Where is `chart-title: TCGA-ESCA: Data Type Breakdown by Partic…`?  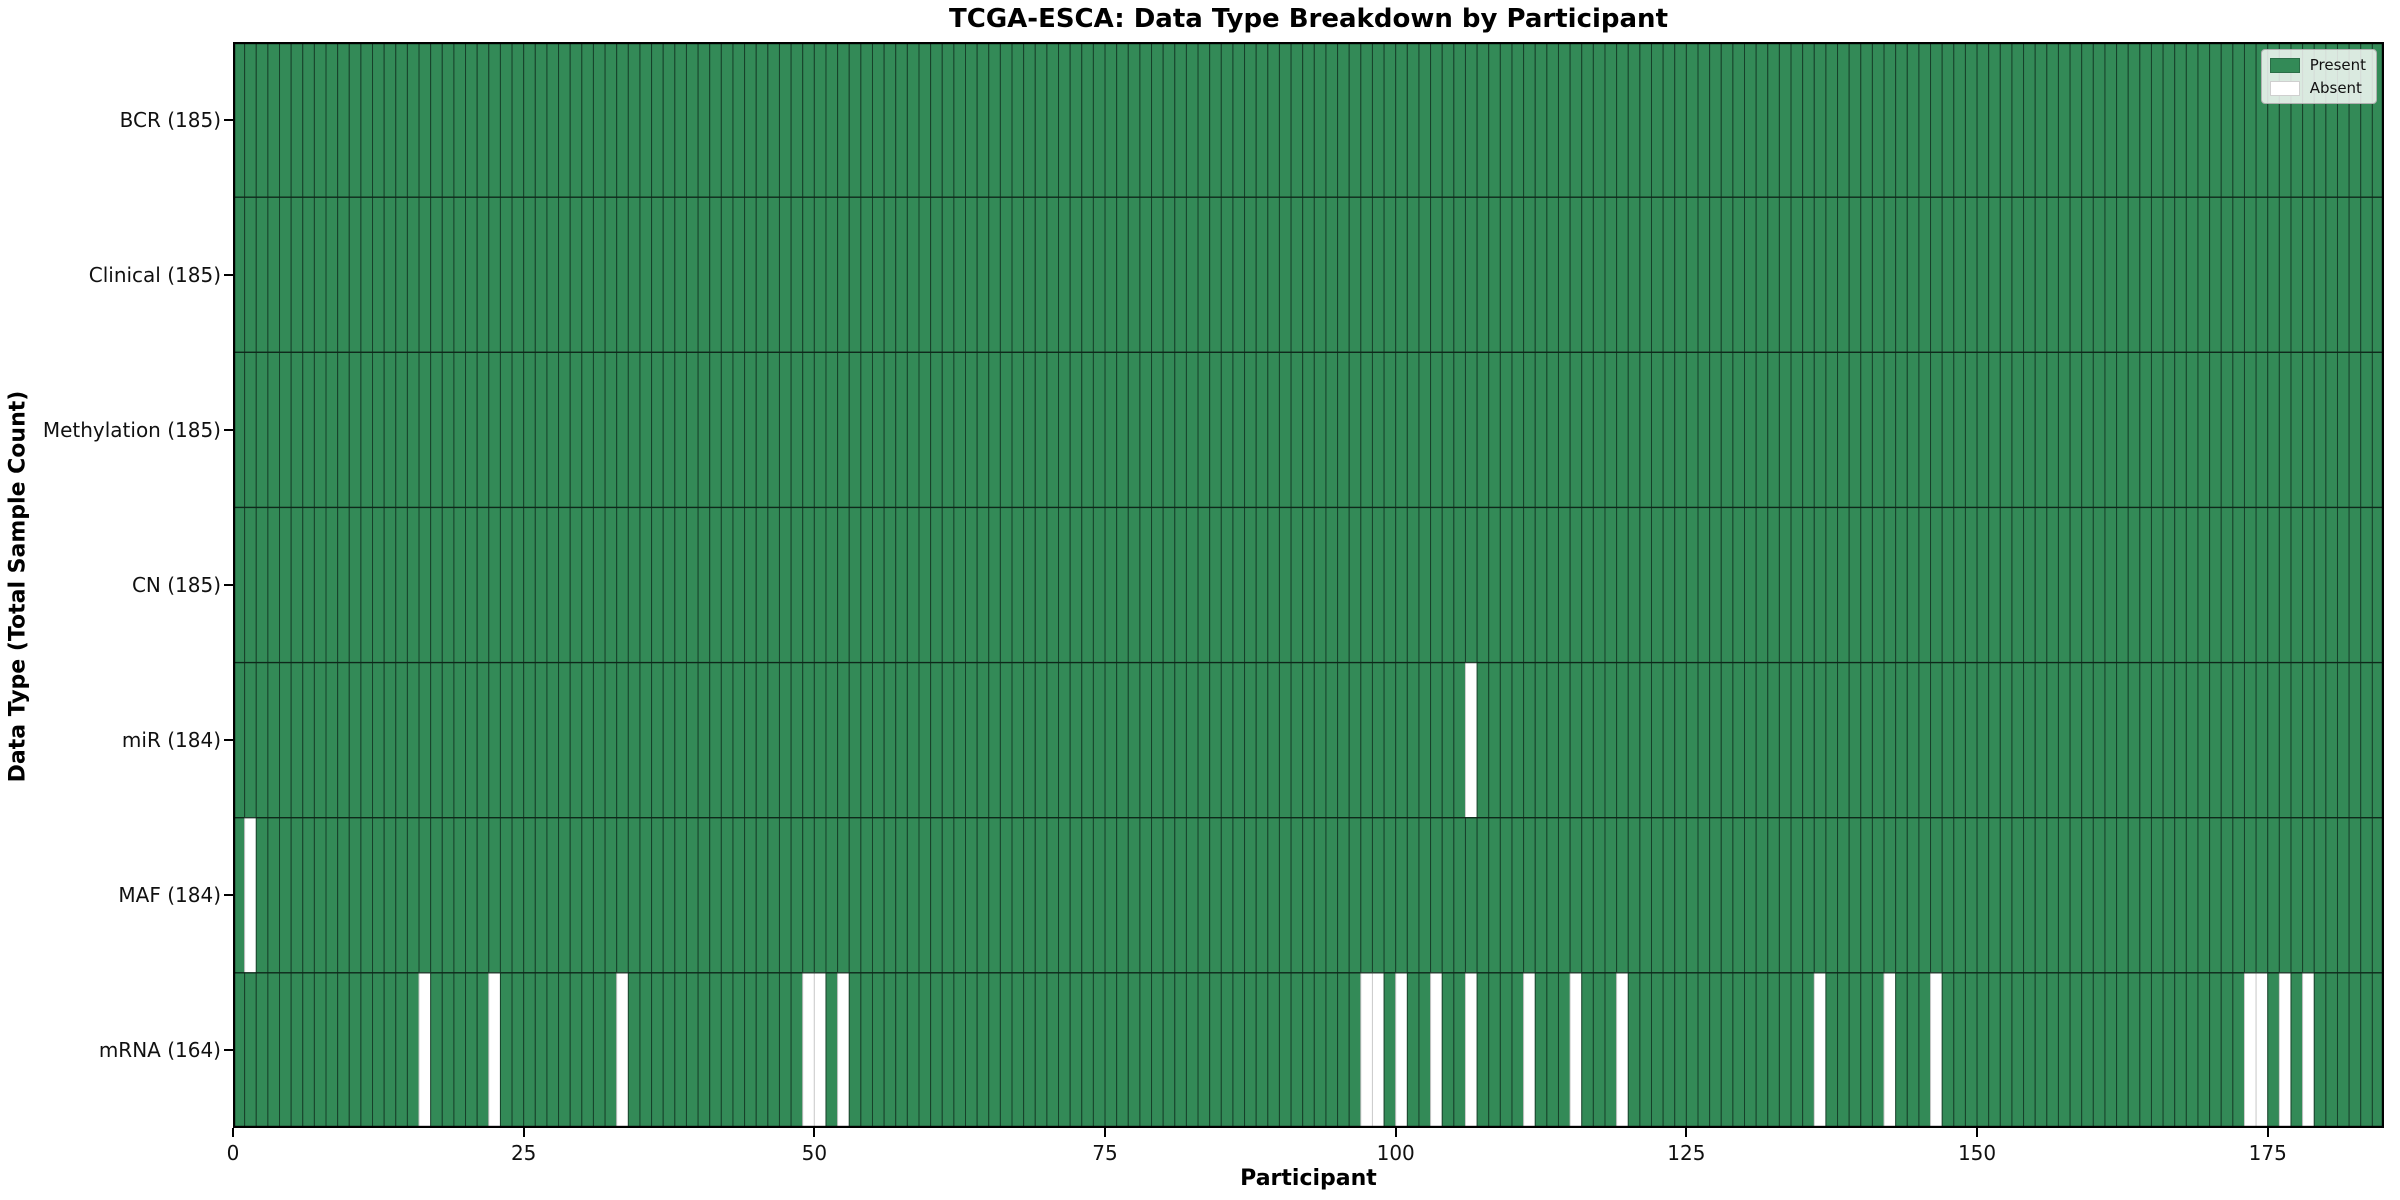
chart-title: TCGA-ESCA: Data Type Breakdown by Partic… is located at coordinates (1308, 19).